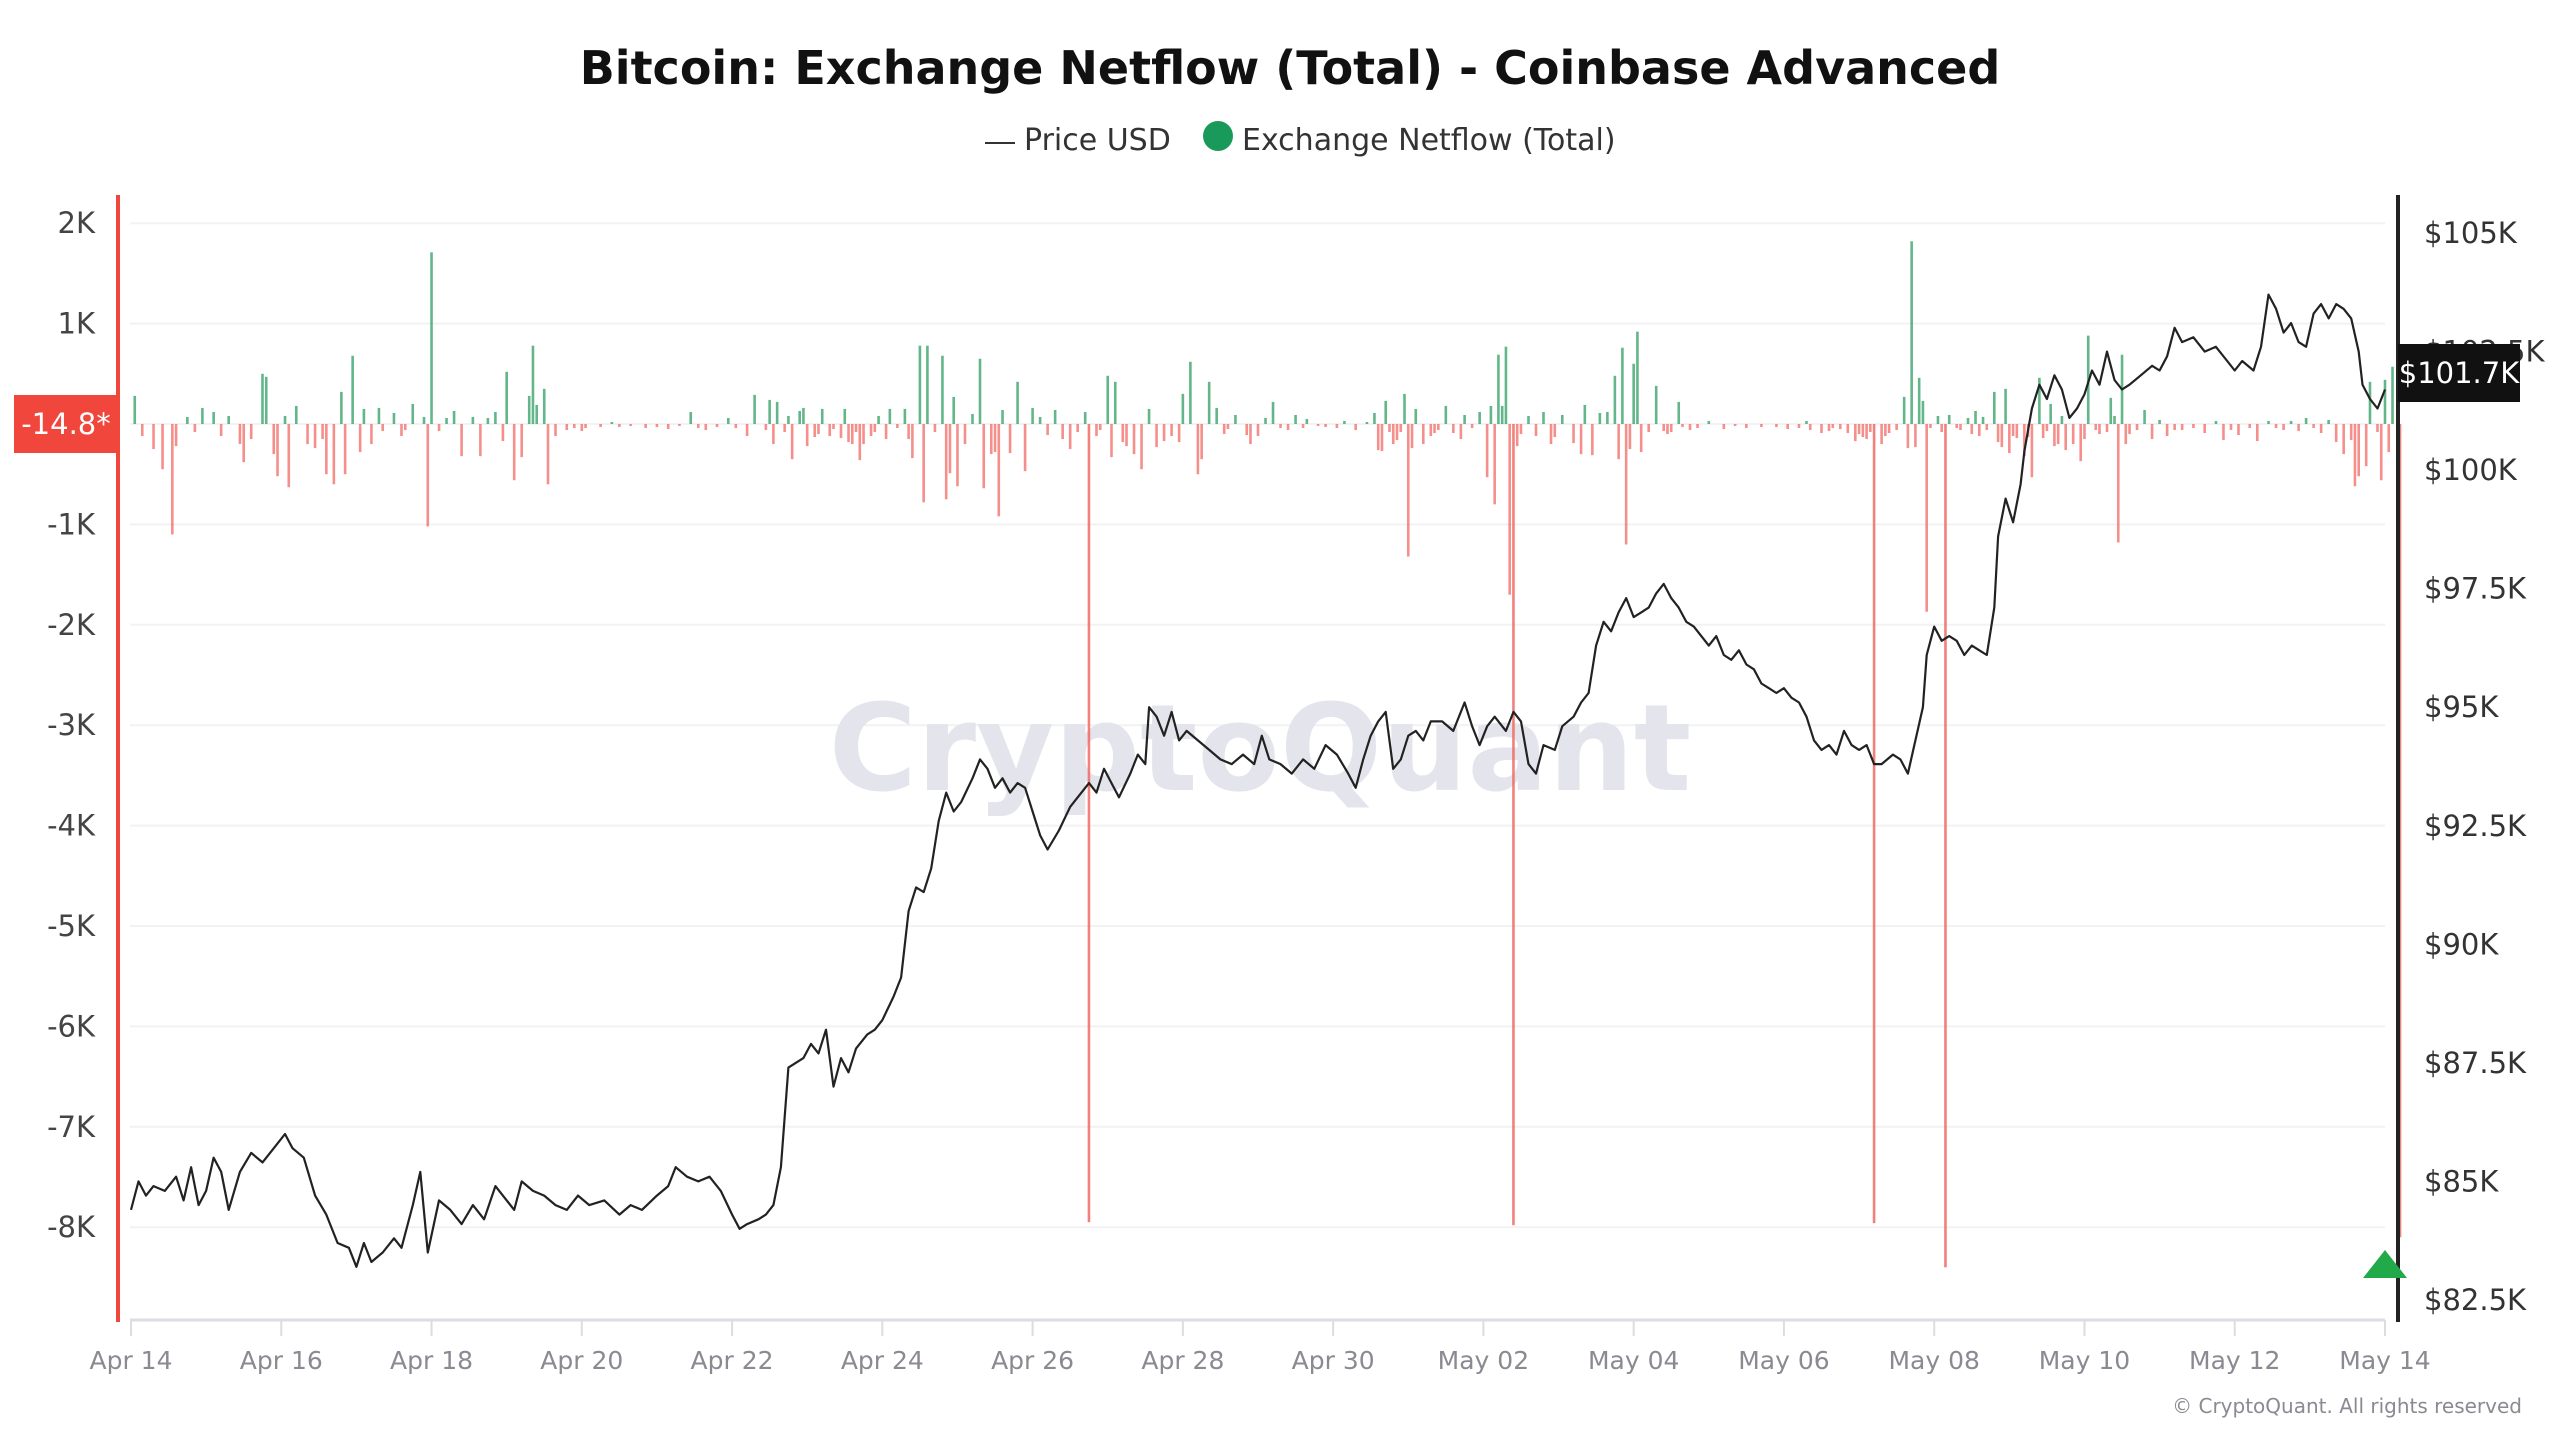  I want to click on left-tick-label: -6K, so click(71, 1026).